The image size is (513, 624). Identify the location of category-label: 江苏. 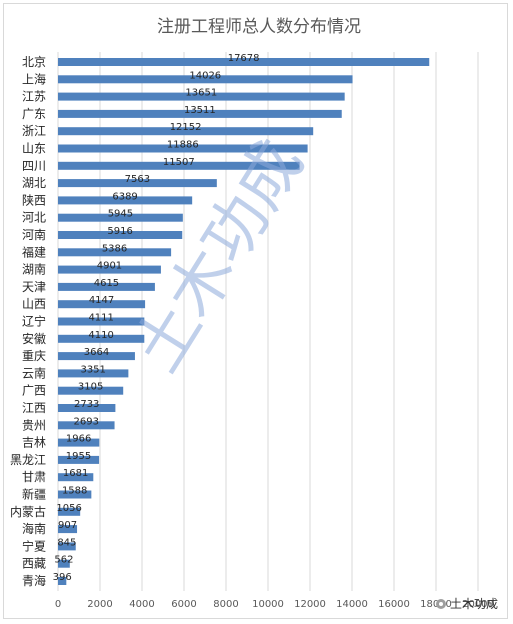
(34, 97).